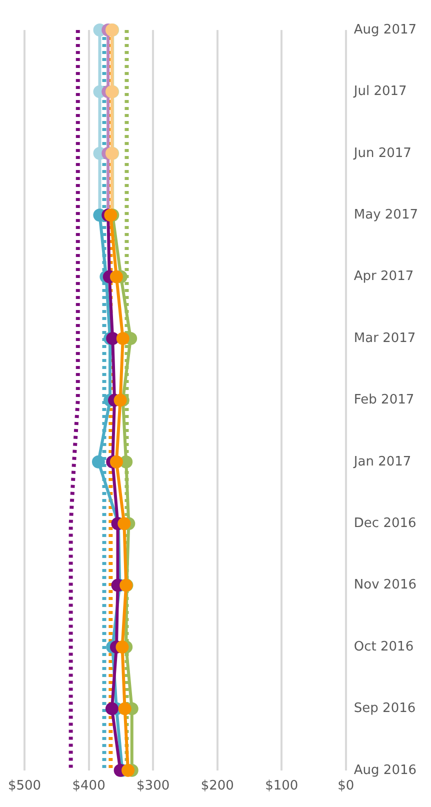  I want to click on x-tick-label: $0, so click(346, 786).